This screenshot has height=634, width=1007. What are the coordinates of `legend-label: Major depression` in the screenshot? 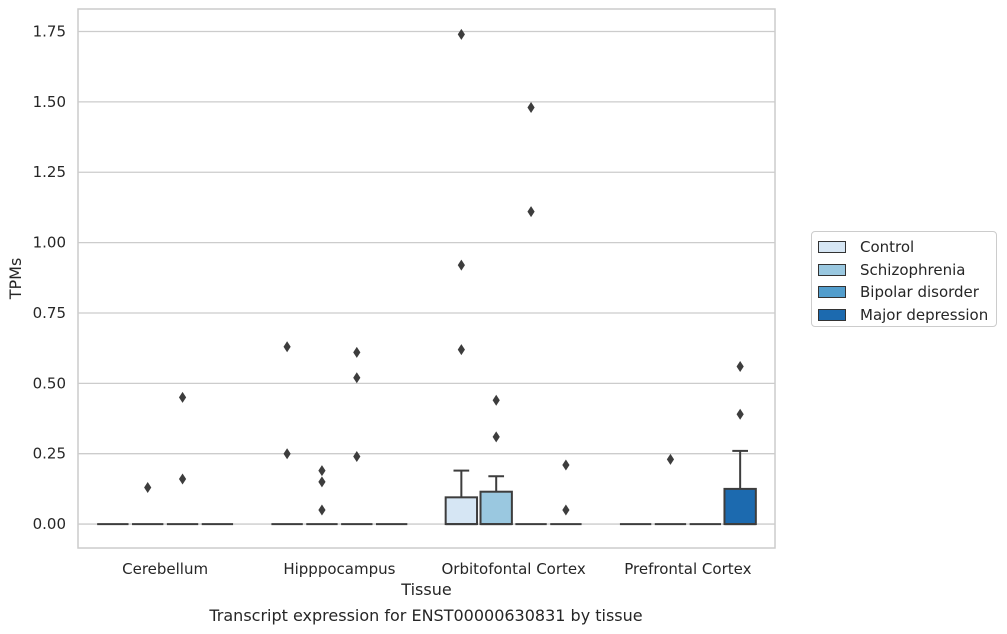 It's located at (924, 314).